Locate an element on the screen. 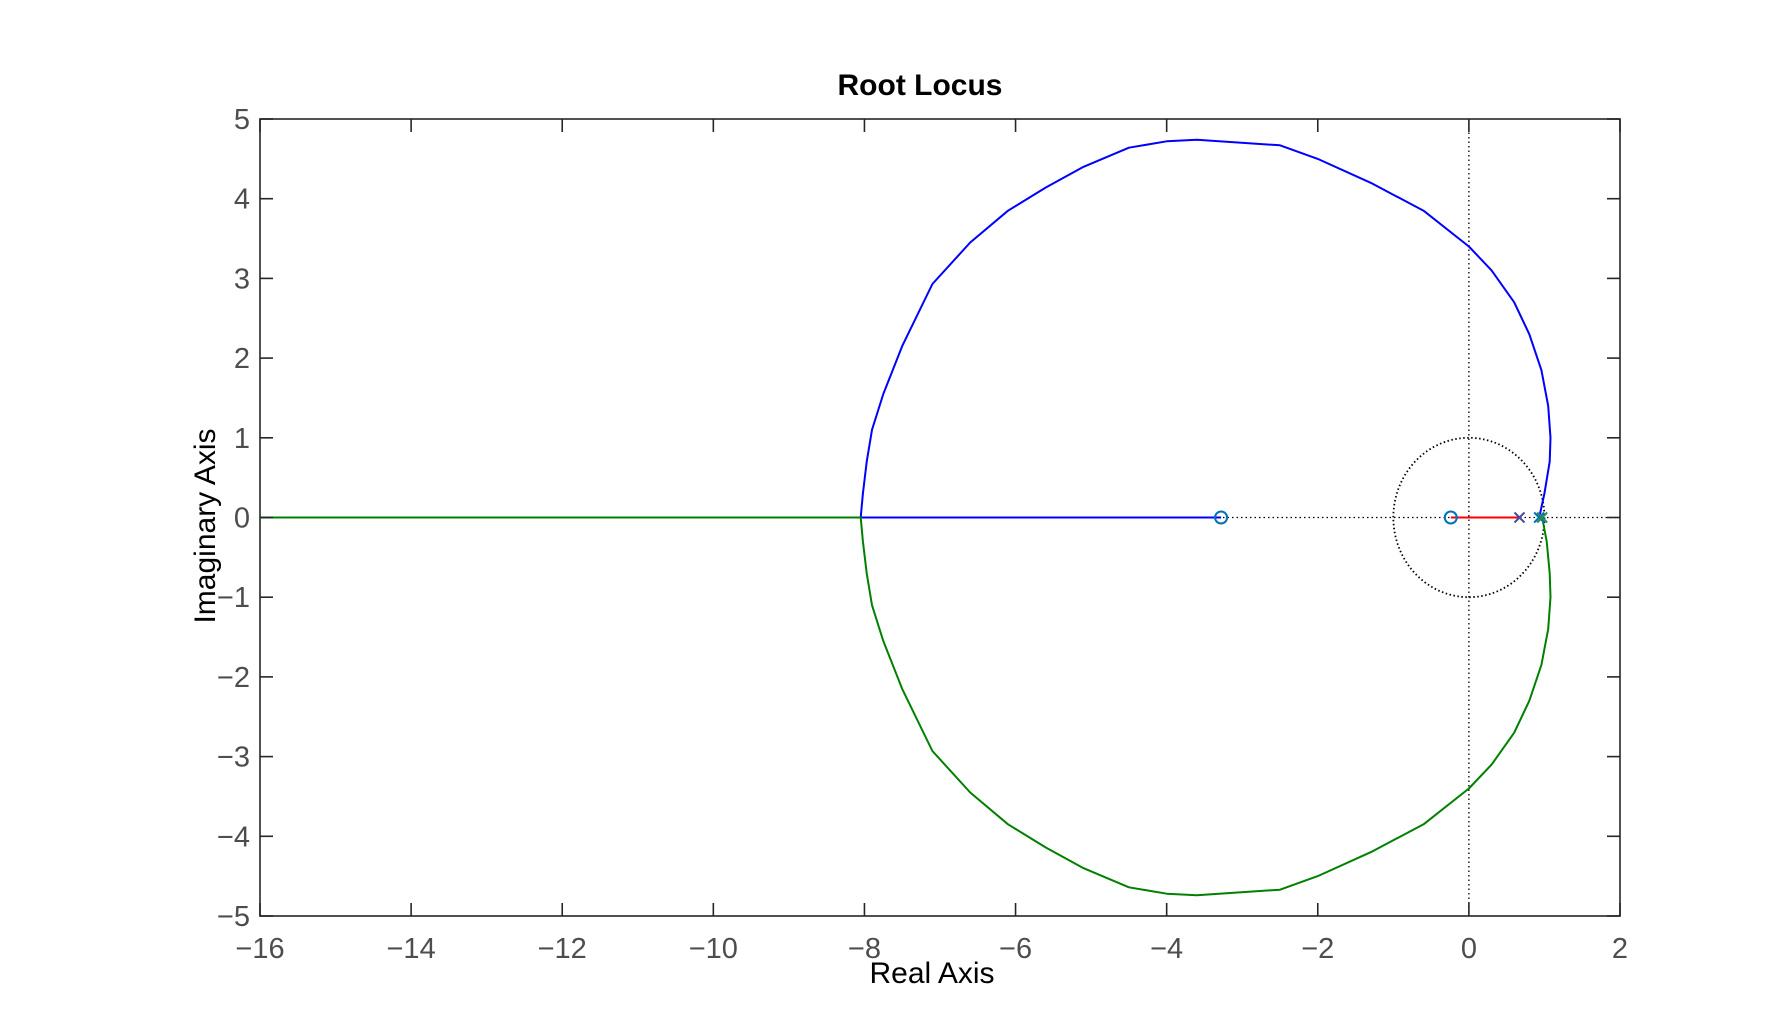  x-tick-label: −6 is located at coordinates (1015, 949).